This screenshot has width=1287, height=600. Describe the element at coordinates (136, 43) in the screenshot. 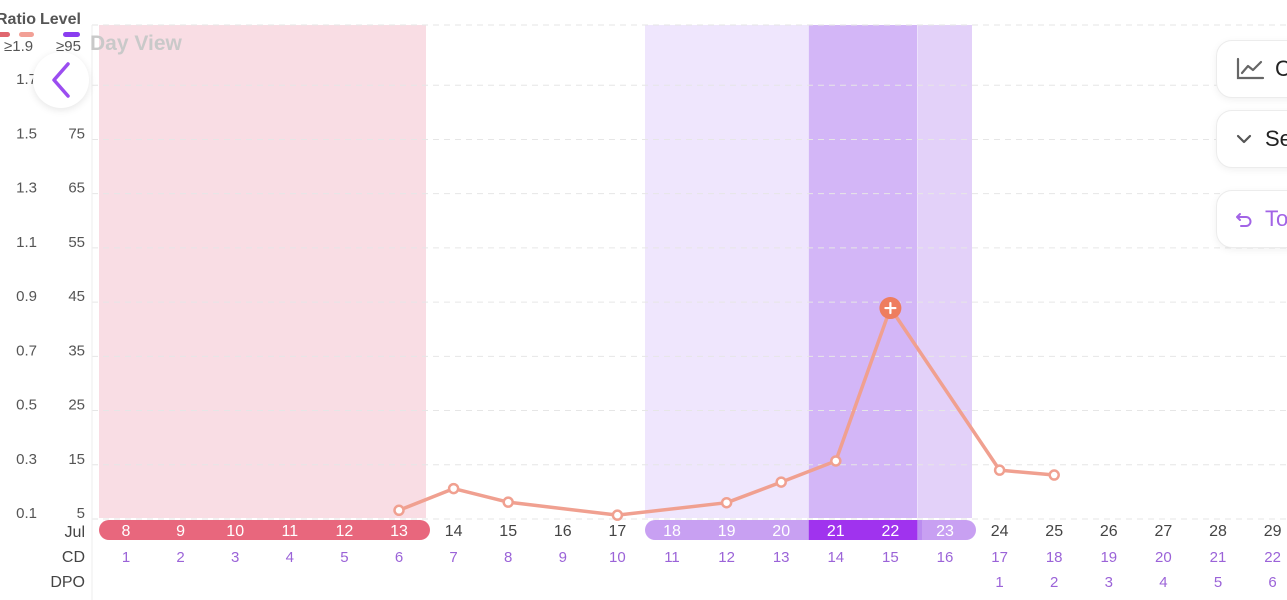

I see `day-view-title: Day View` at that location.